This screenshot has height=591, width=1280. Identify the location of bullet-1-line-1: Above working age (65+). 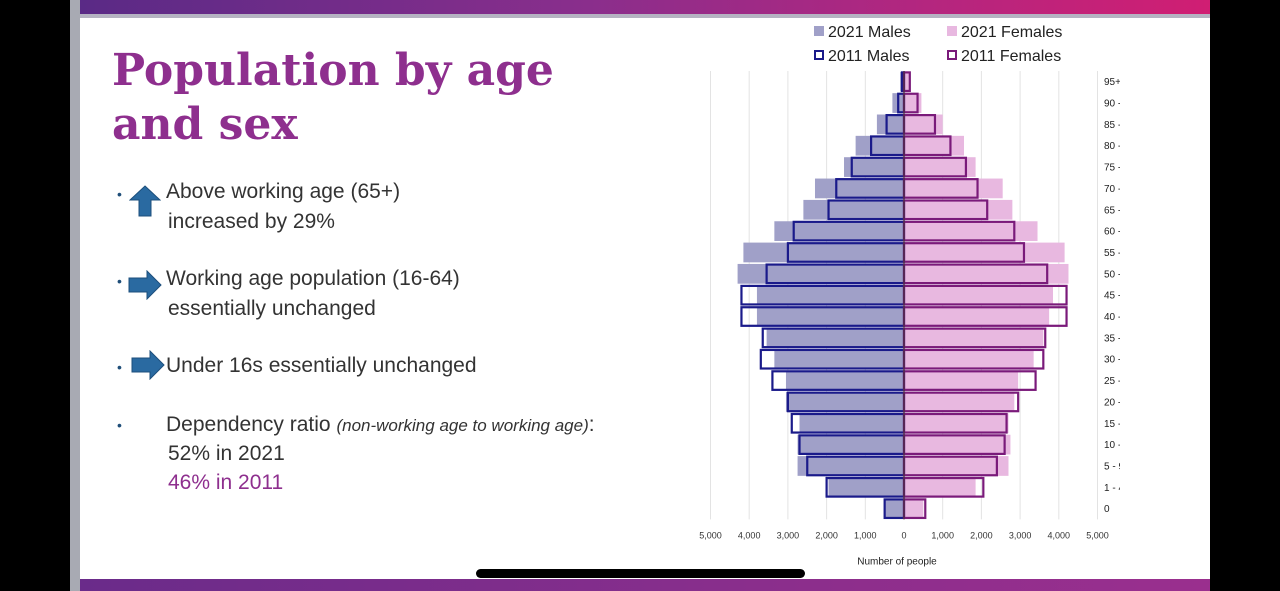
(283, 191).